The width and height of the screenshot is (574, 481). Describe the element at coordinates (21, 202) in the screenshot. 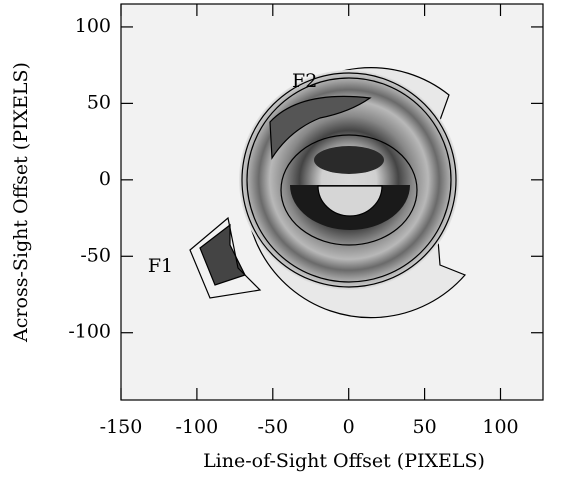

I see `y-axis-label: Across-Sight Offset (PIXELS)` at that location.